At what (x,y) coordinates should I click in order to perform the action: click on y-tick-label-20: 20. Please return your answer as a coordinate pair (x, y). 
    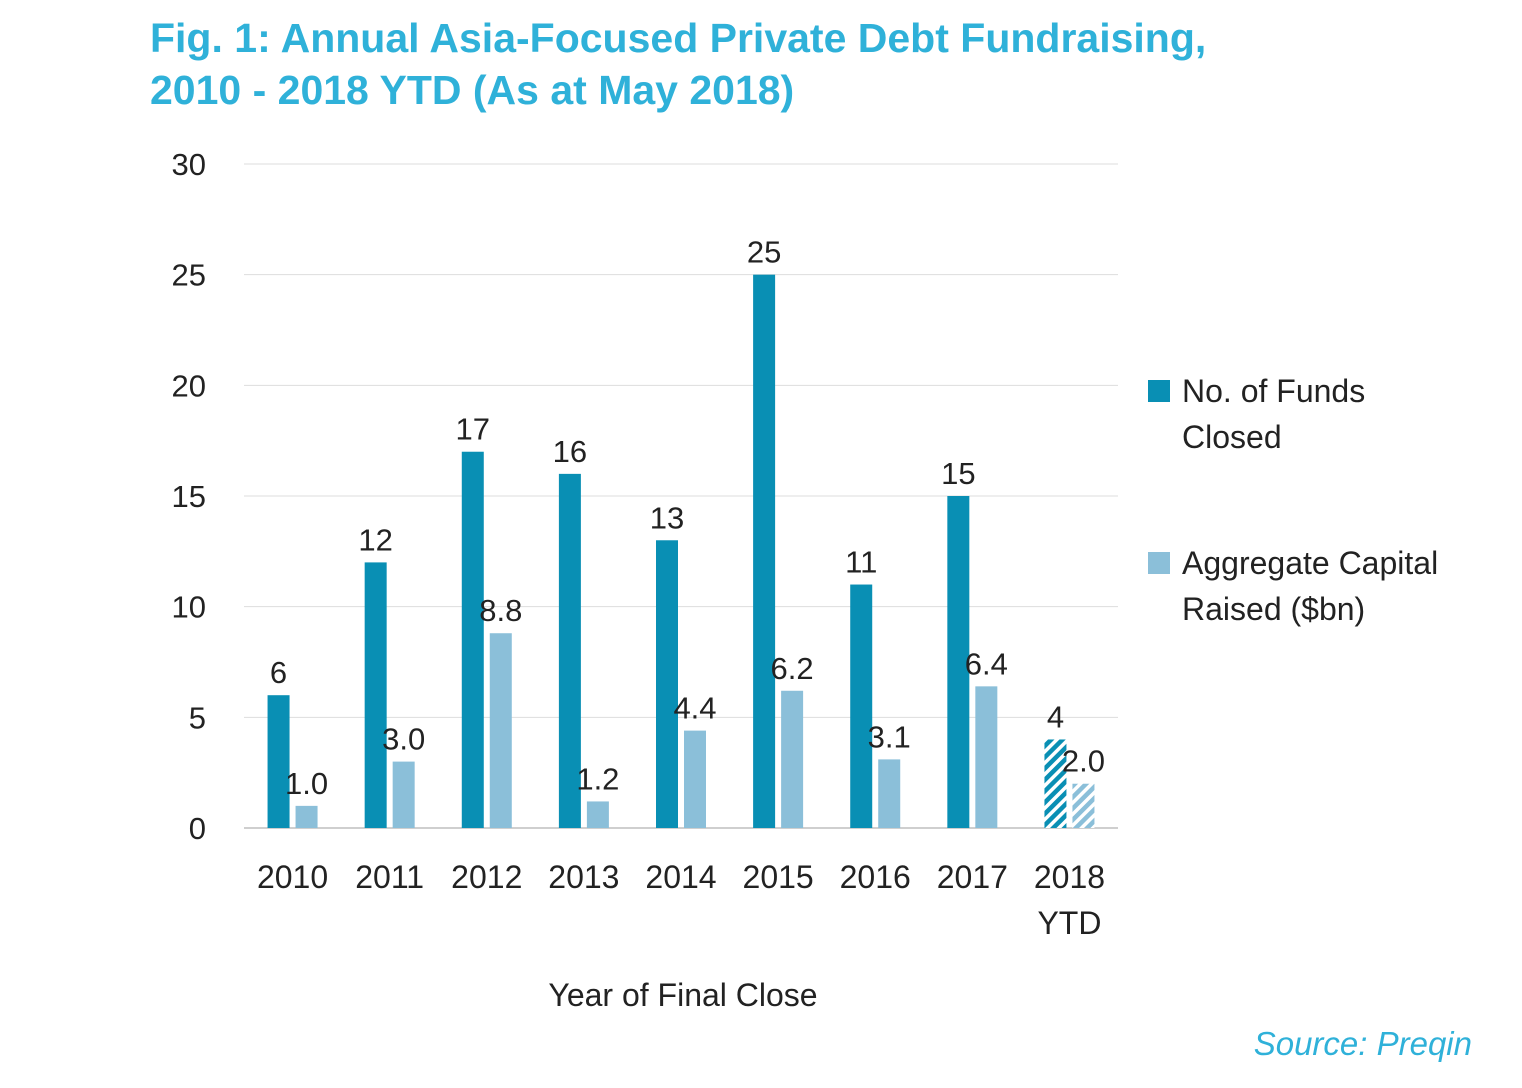
    Looking at the image, I should click on (189, 385).